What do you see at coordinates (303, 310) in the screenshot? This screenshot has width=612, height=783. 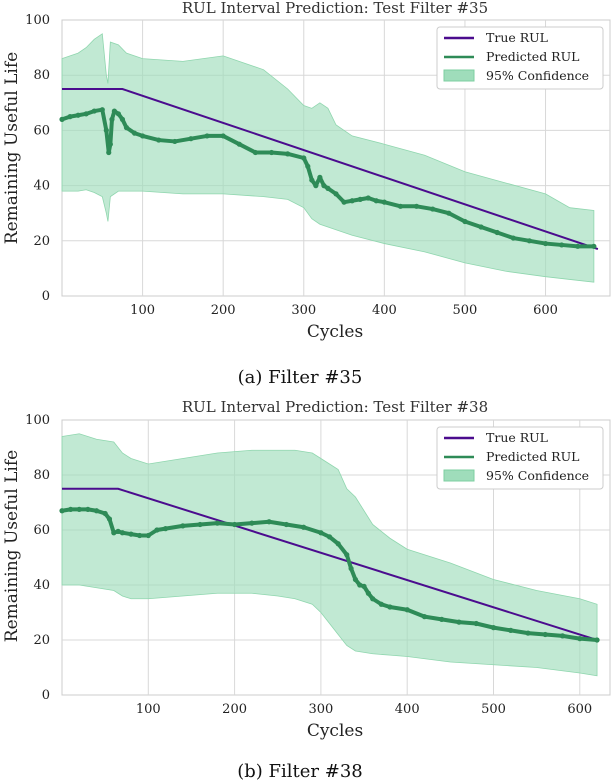 I see `x-tick-label: 300` at bounding box center [303, 310].